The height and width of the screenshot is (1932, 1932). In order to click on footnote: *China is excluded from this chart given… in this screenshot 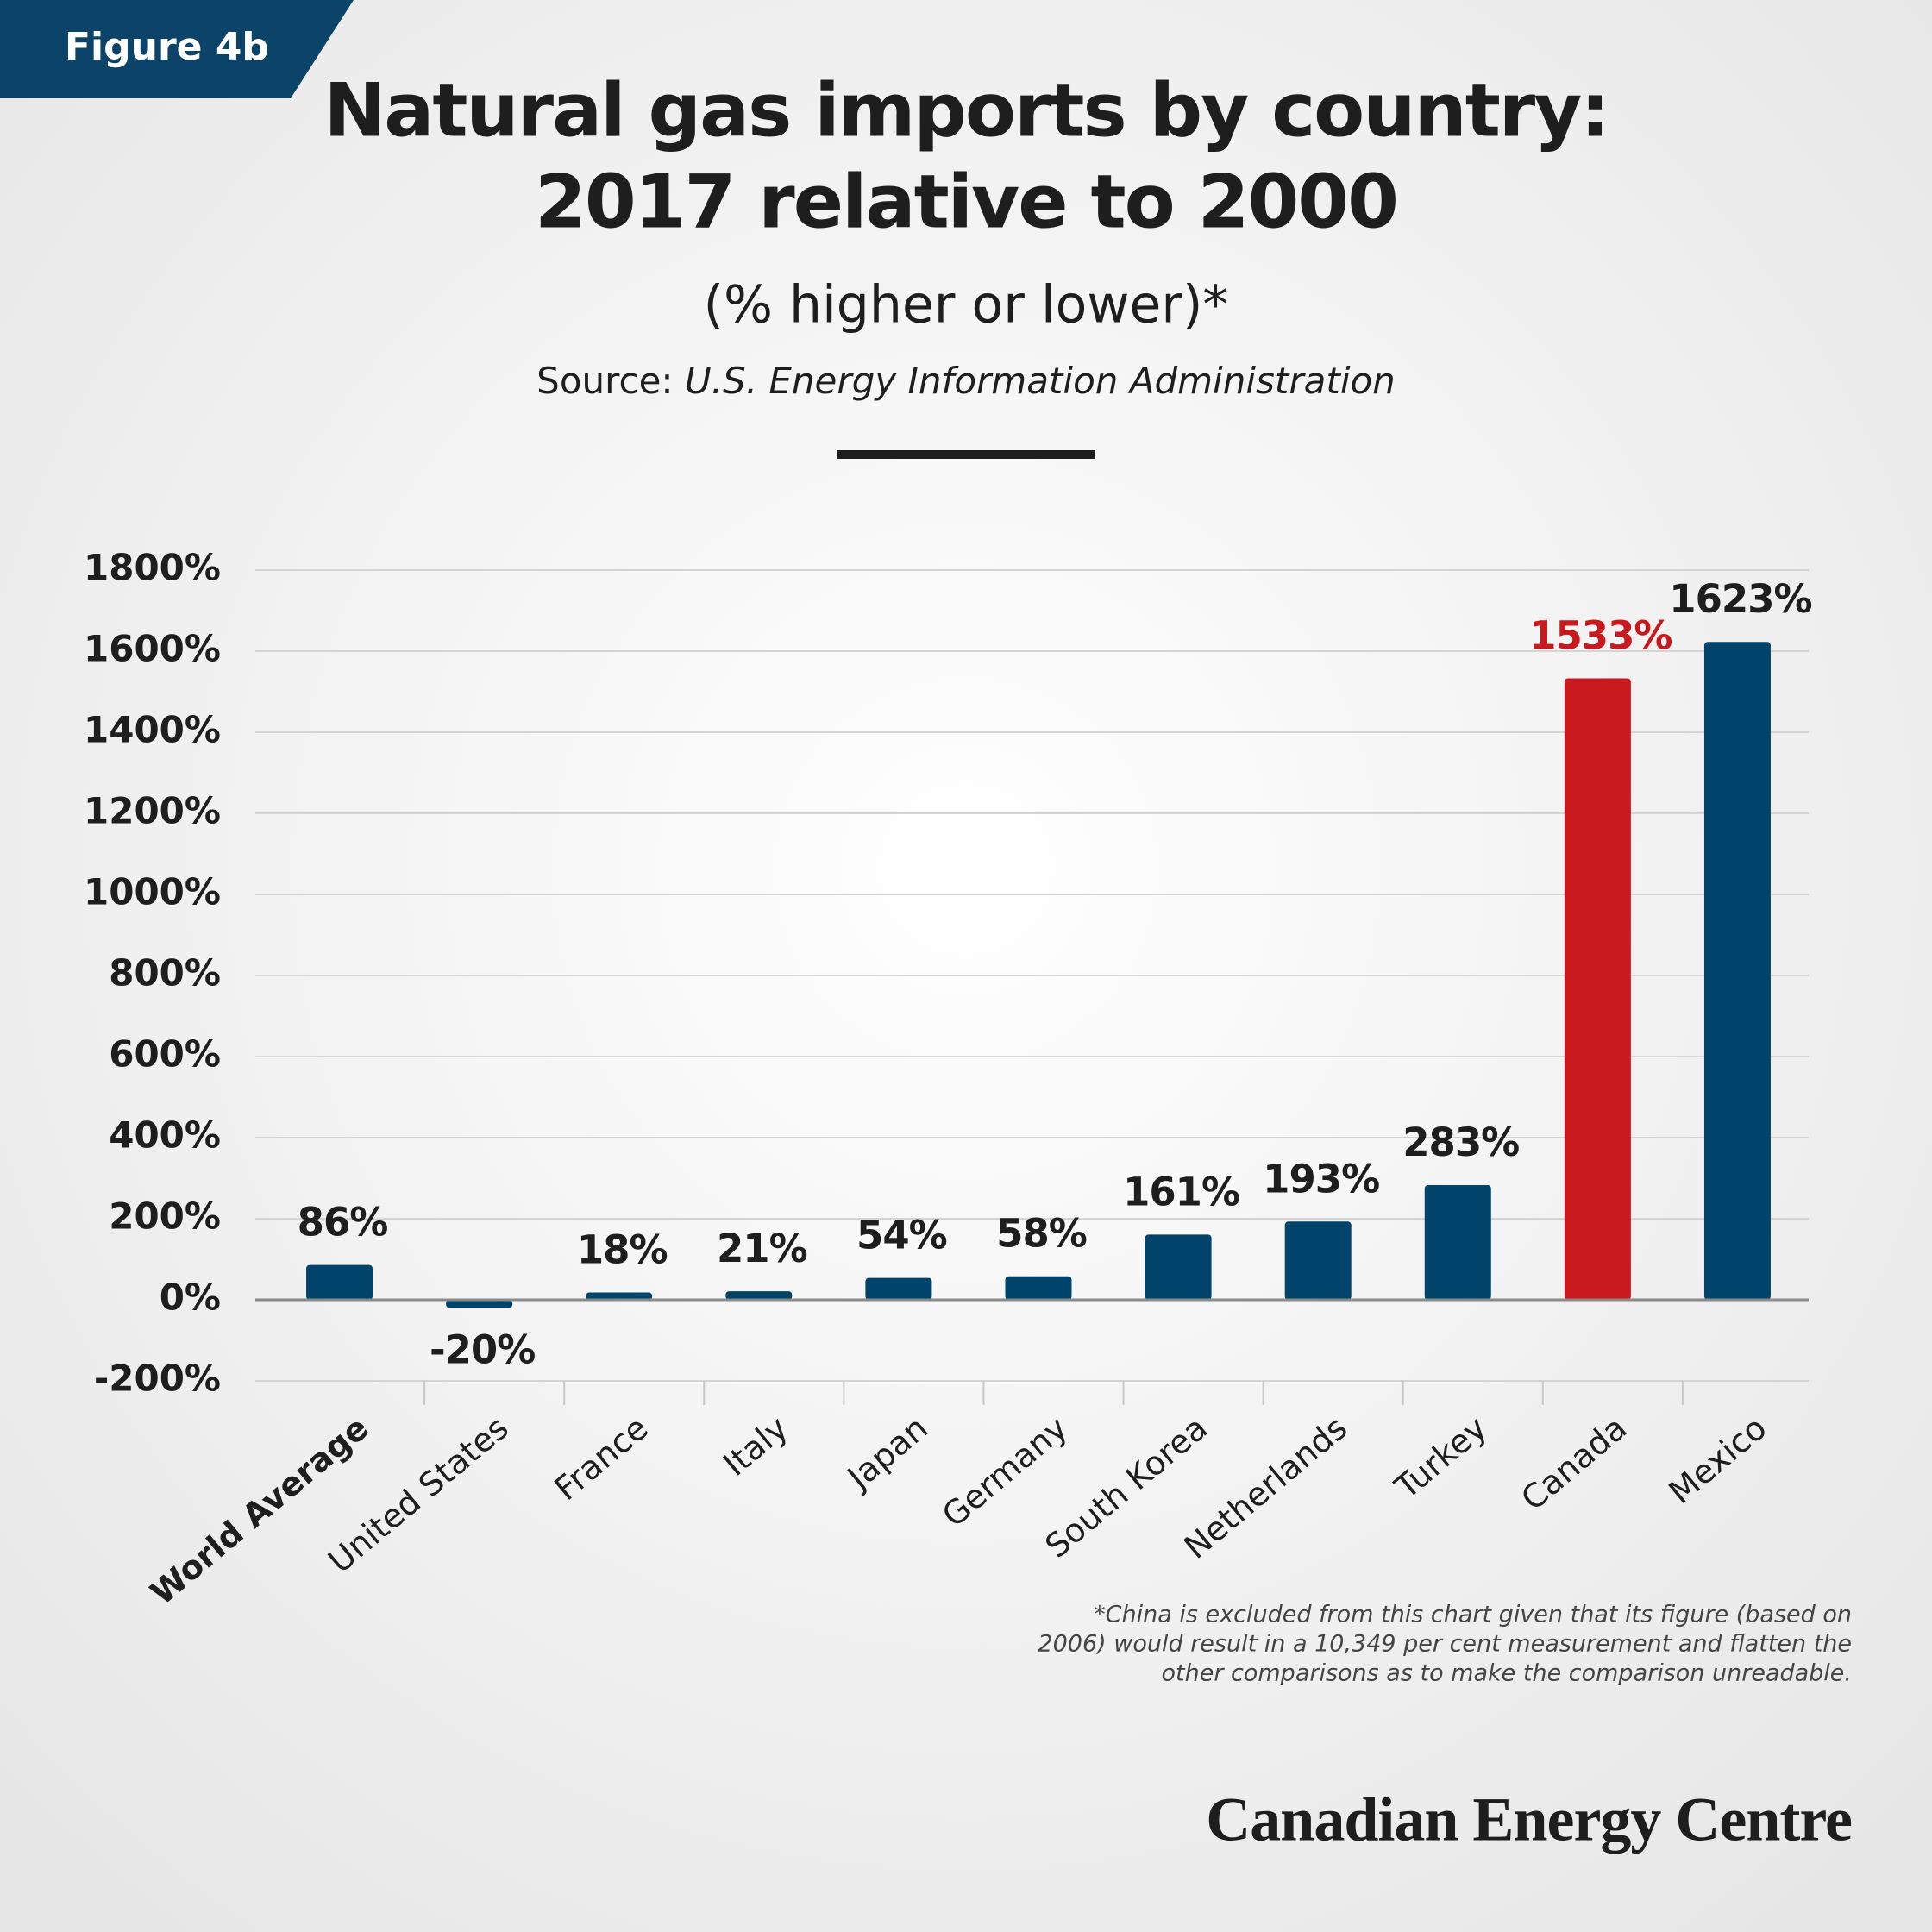, I will do `click(1473, 1615)`.